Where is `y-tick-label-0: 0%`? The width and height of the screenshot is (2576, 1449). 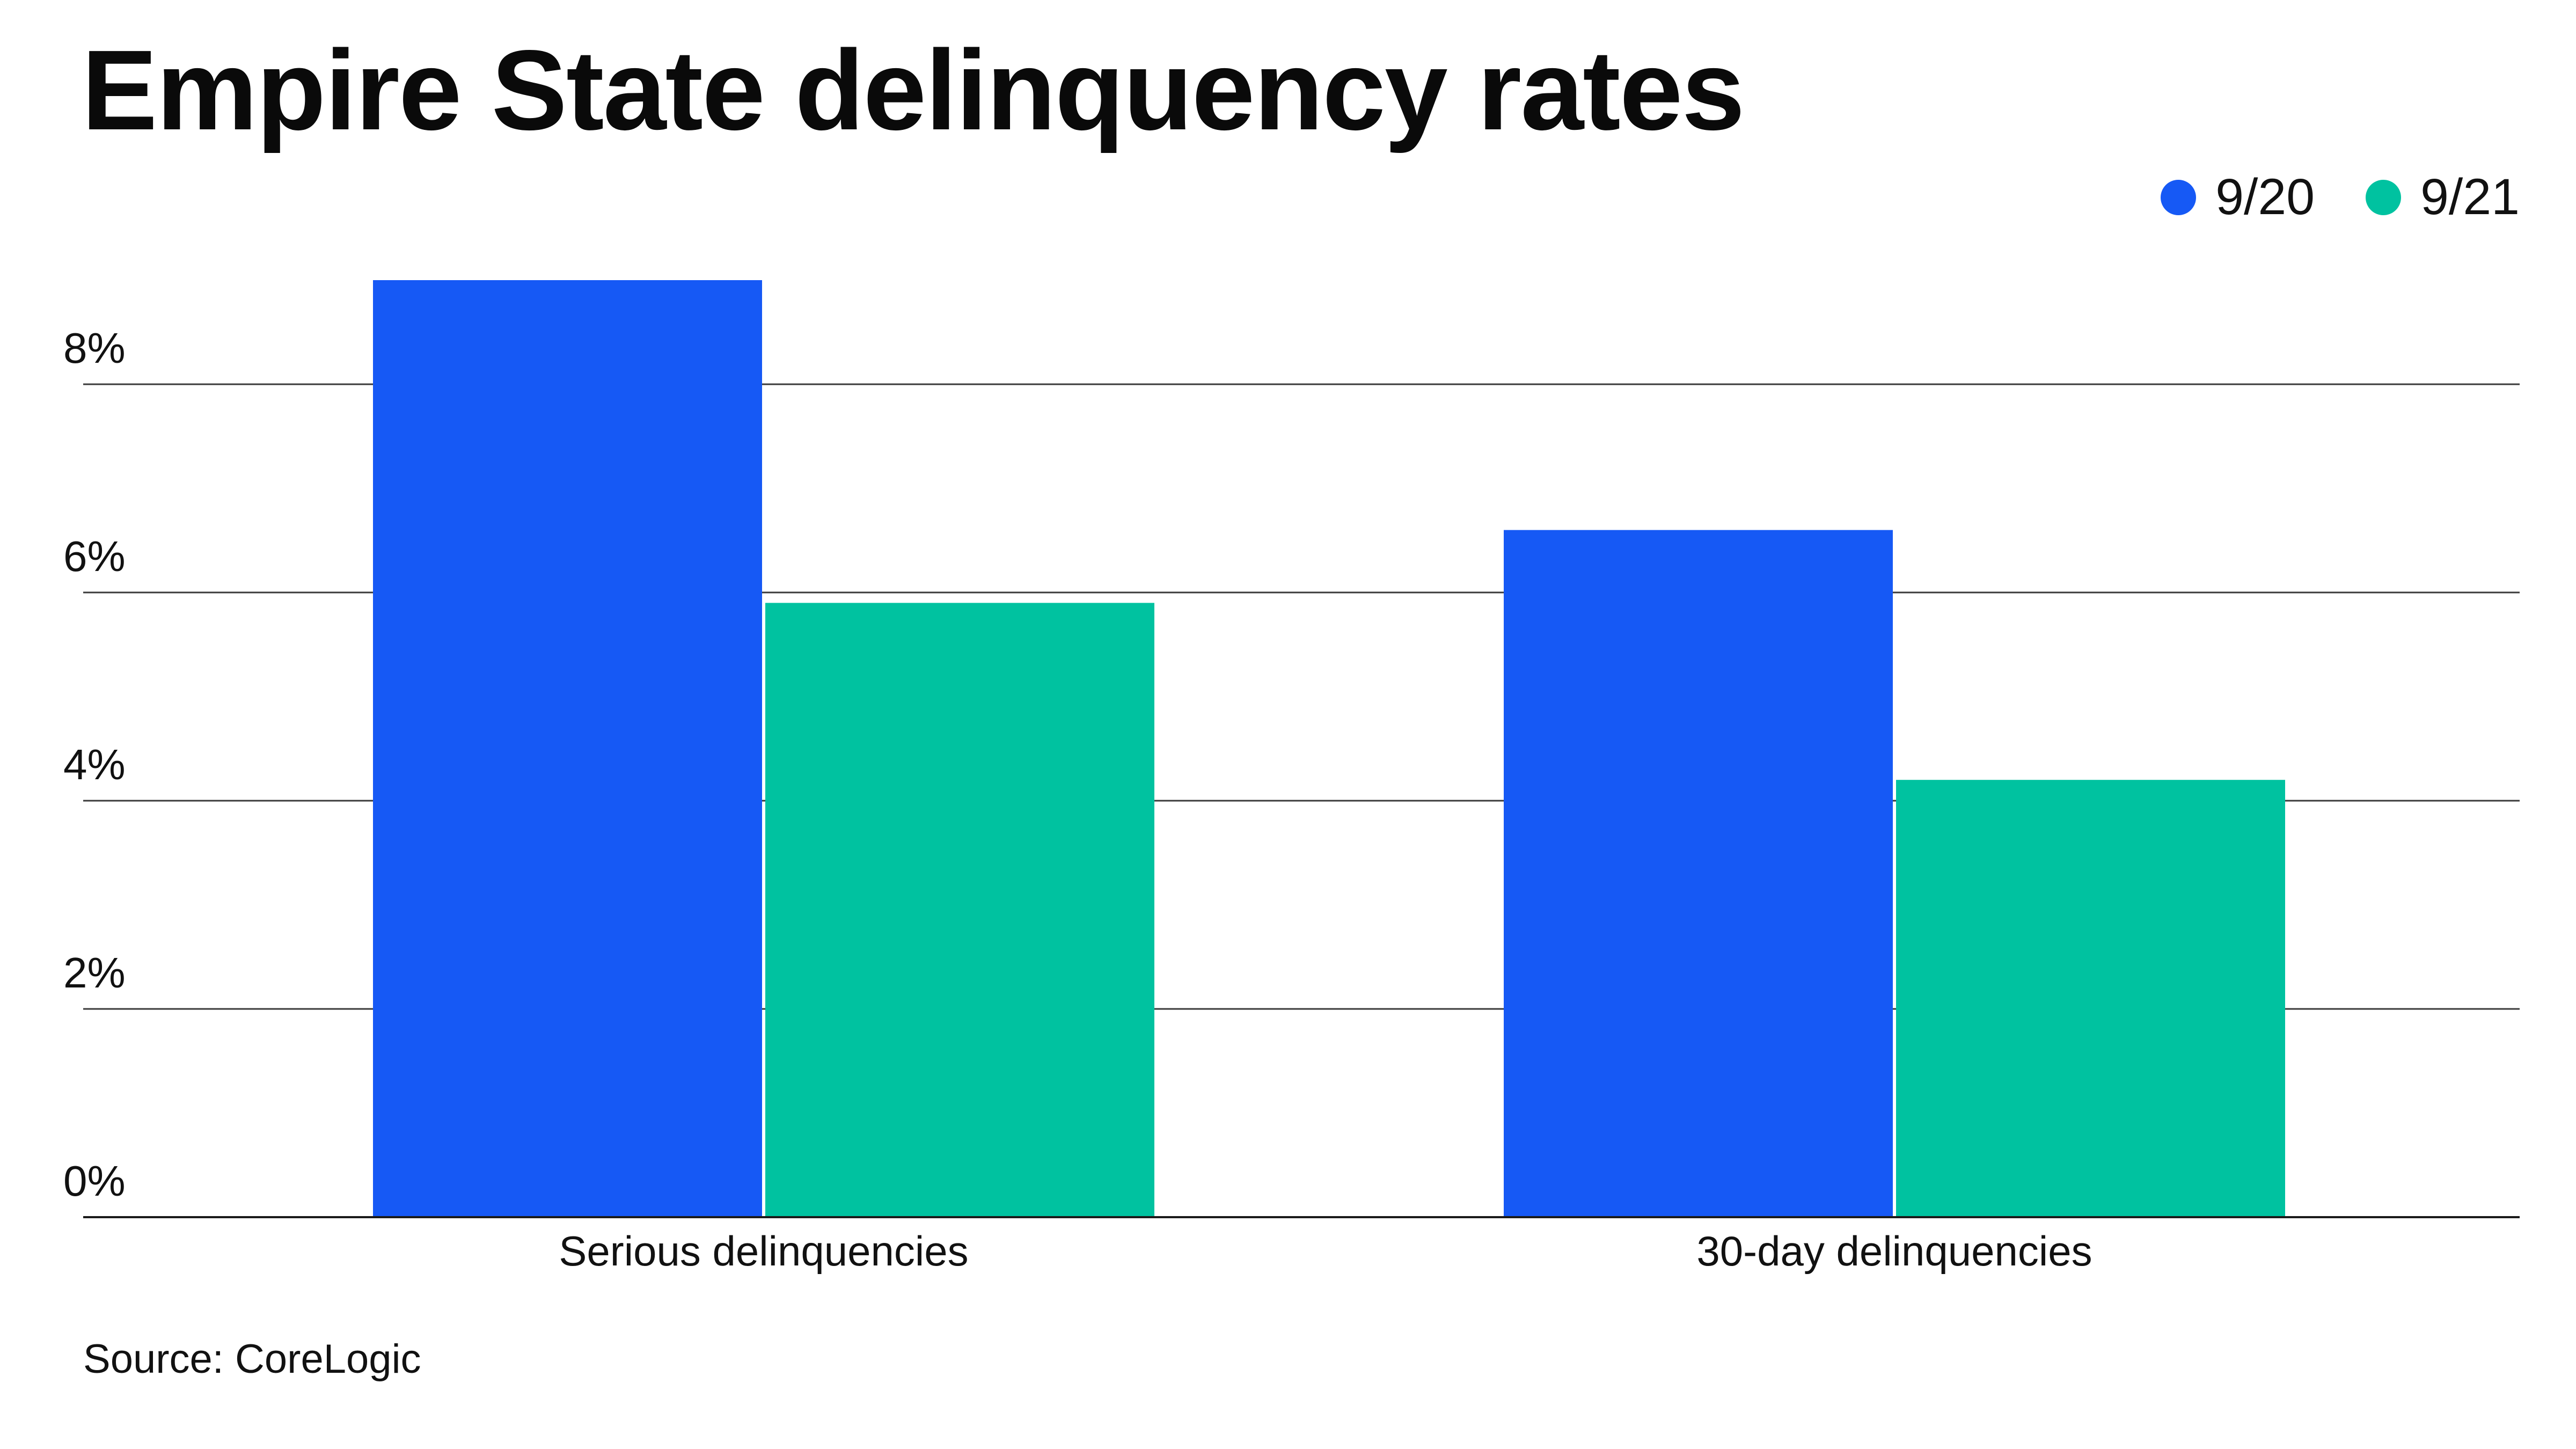
y-tick-label-0: 0% is located at coordinates (94, 1181).